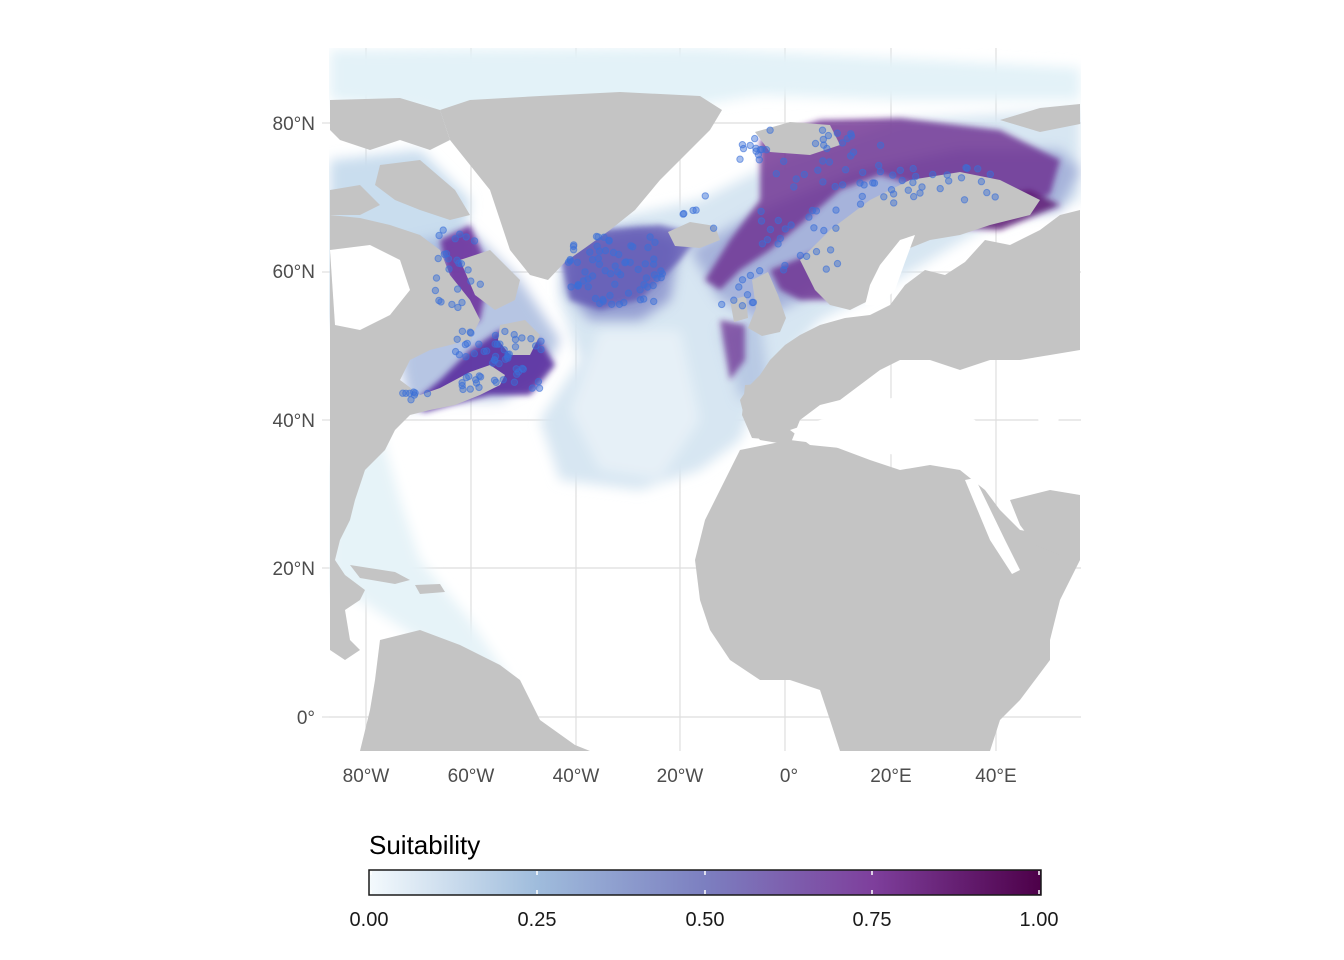 Image resolution: width=1344 pixels, height=960 pixels. Describe the element at coordinates (962, 388) in the screenshot. I see `sea-black` at that location.